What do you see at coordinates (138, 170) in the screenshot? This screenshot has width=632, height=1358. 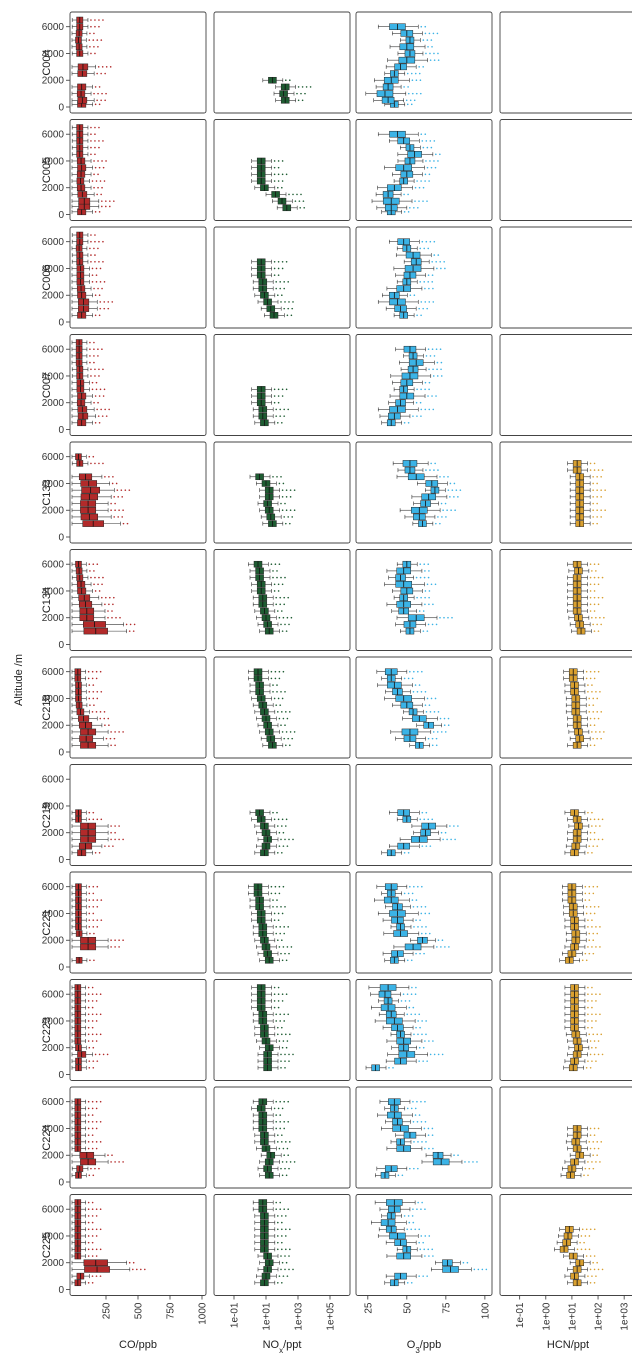 I see `panel-C005-co` at bounding box center [138, 170].